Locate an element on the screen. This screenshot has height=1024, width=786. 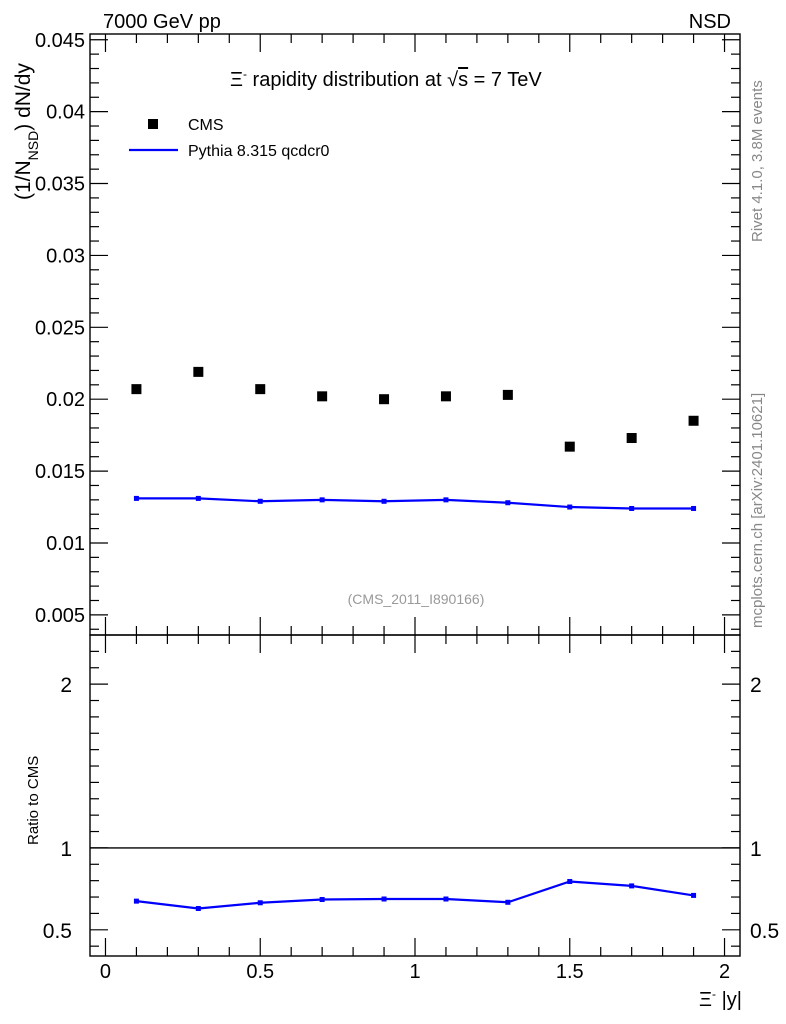
legend-cms-label: CMS is located at coordinates (206, 125).